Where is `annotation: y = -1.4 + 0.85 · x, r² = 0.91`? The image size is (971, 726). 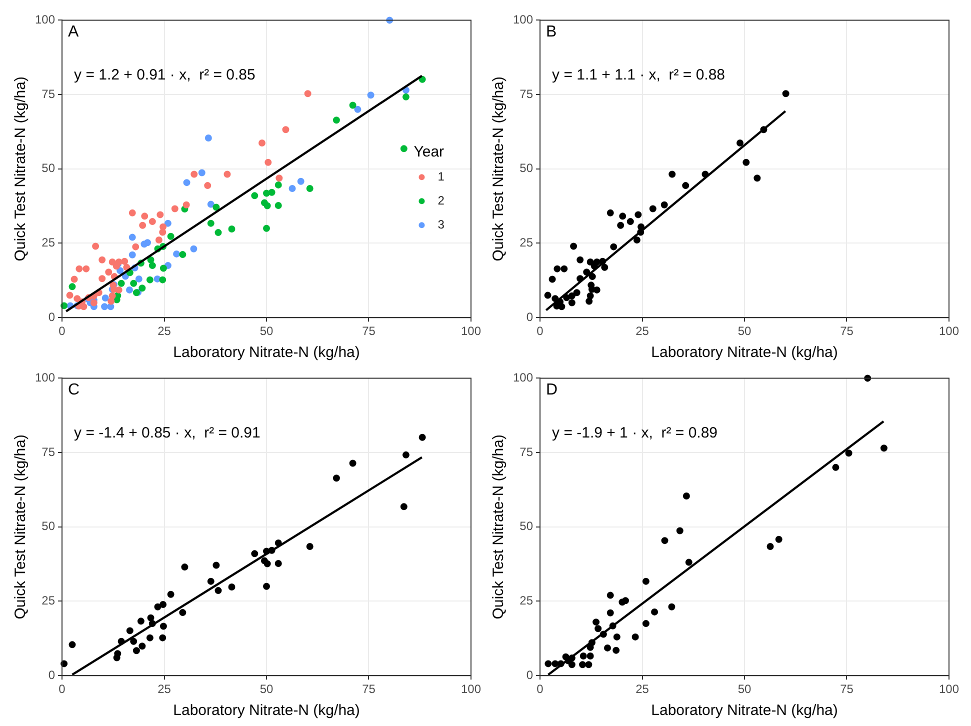 annotation: y = -1.4 + 0.85 · x, r² = 0.91 is located at coordinates (167, 433).